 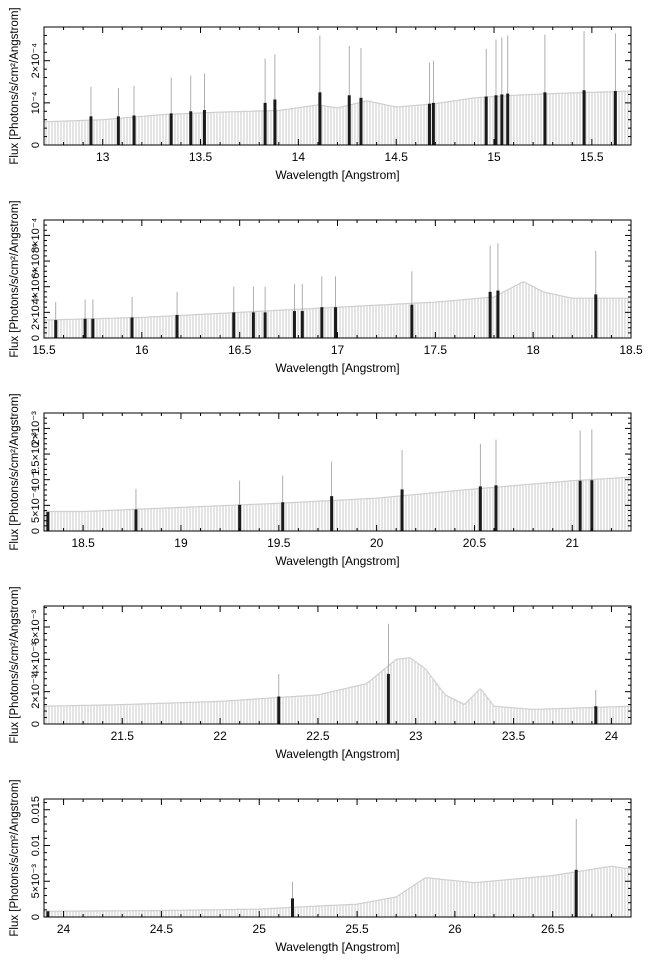 What do you see at coordinates (36, 428) in the screenshot?
I see `y-tick-label: 2×10⁻³` at bounding box center [36, 428].